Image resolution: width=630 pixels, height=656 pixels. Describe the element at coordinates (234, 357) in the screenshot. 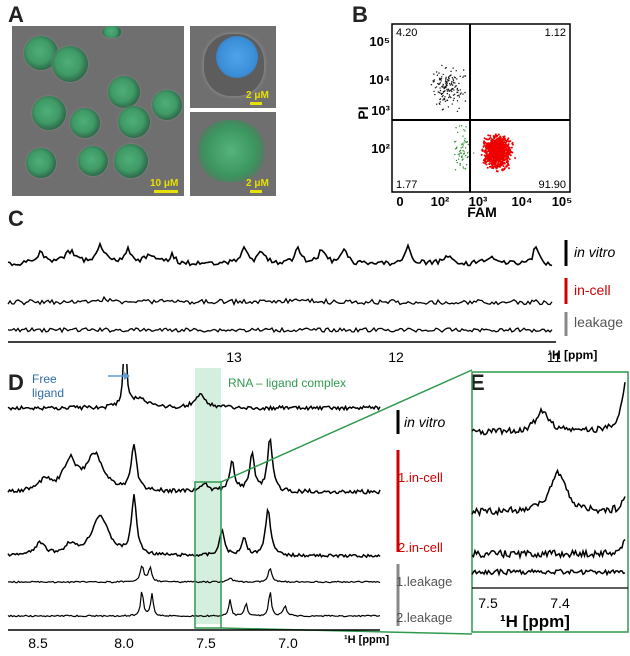

I see `x-tick: 13` at that location.